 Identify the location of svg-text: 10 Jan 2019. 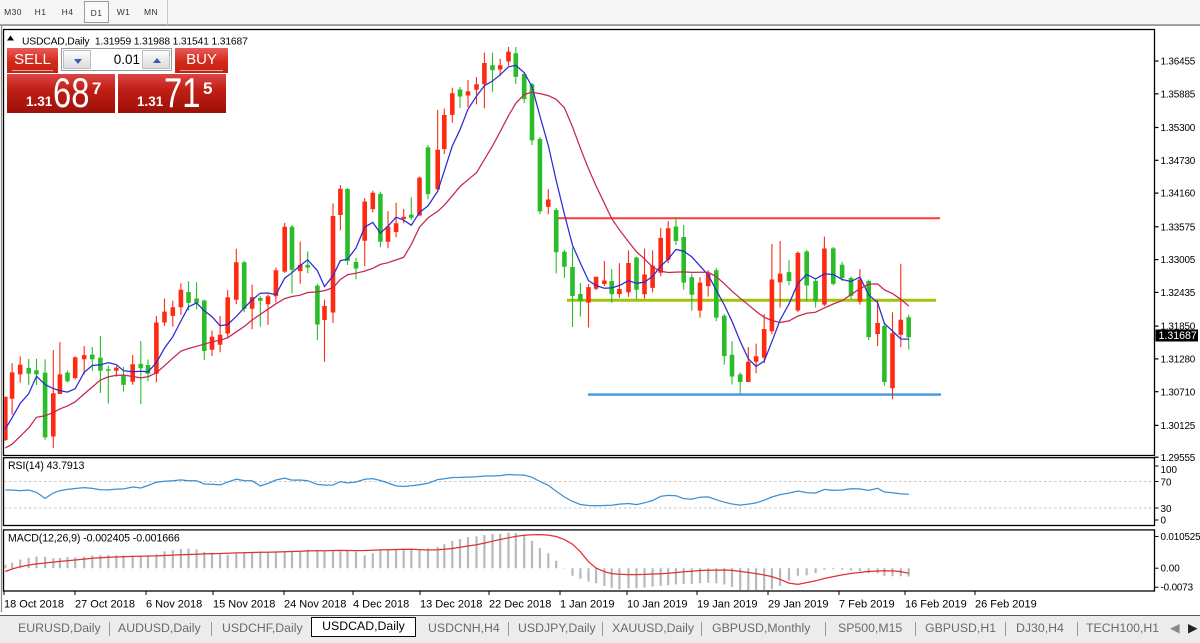
(657, 605).